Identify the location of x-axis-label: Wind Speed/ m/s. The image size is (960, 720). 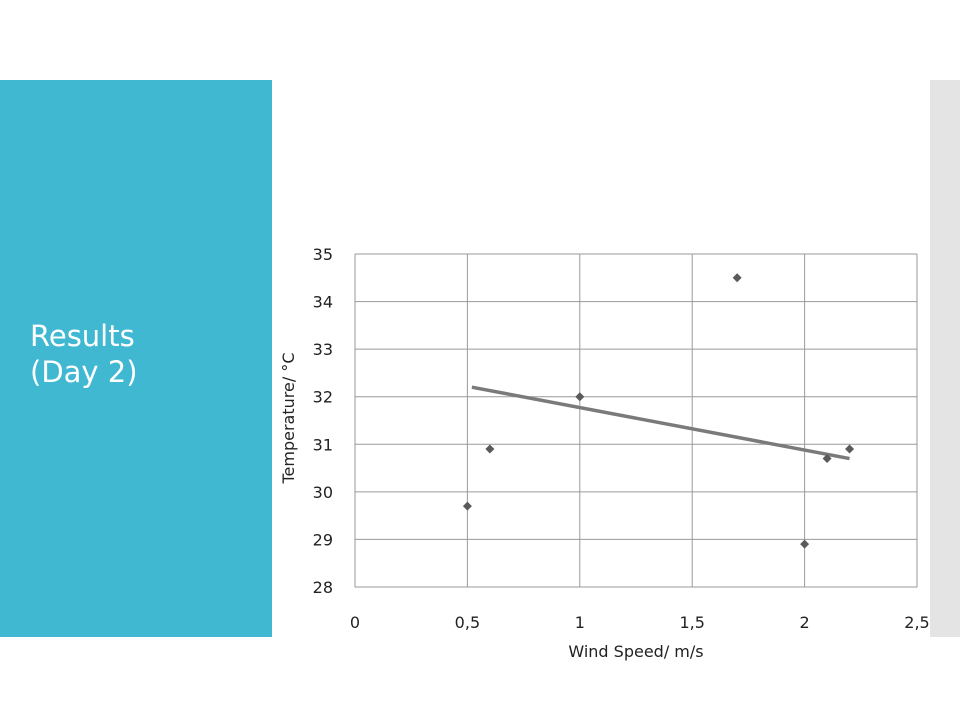
(635, 651).